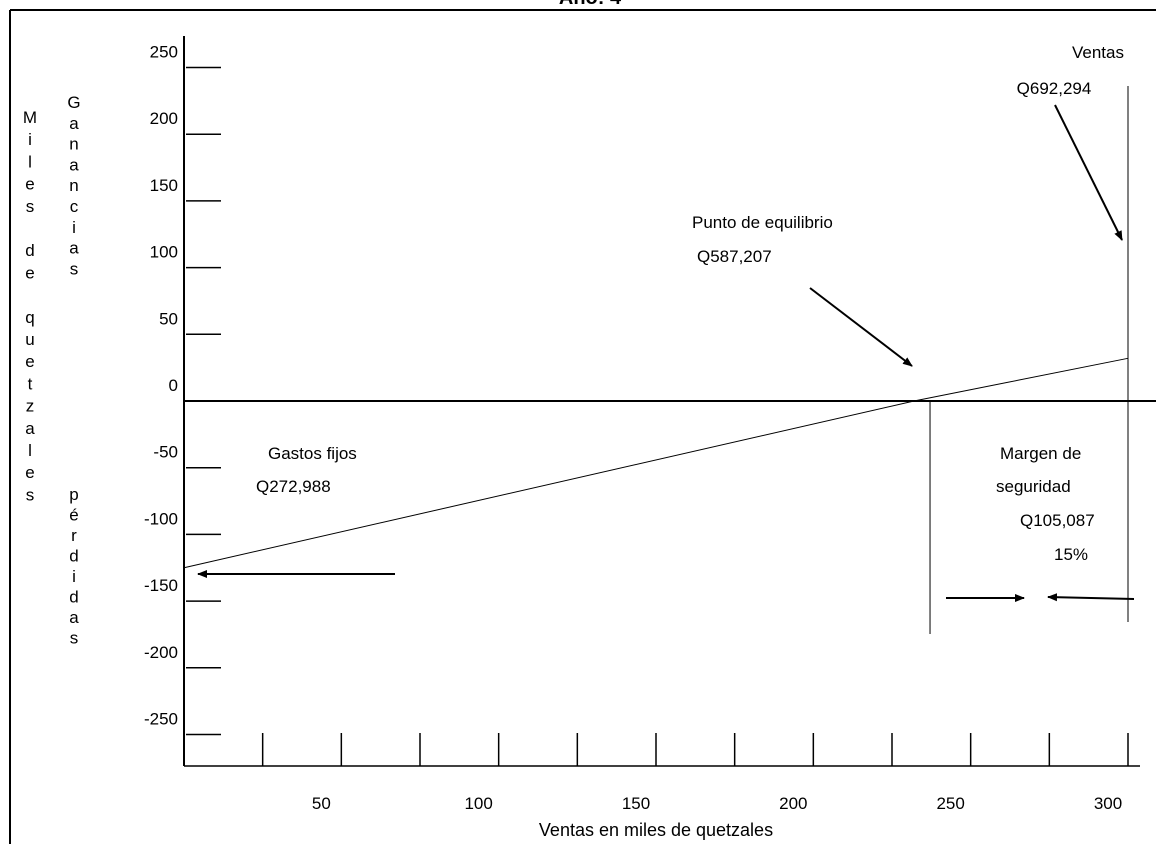 The width and height of the screenshot is (1156, 844). What do you see at coordinates (590, 4) in the screenshot?
I see `chart-title: Año: 4` at bounding box center [590, 4].